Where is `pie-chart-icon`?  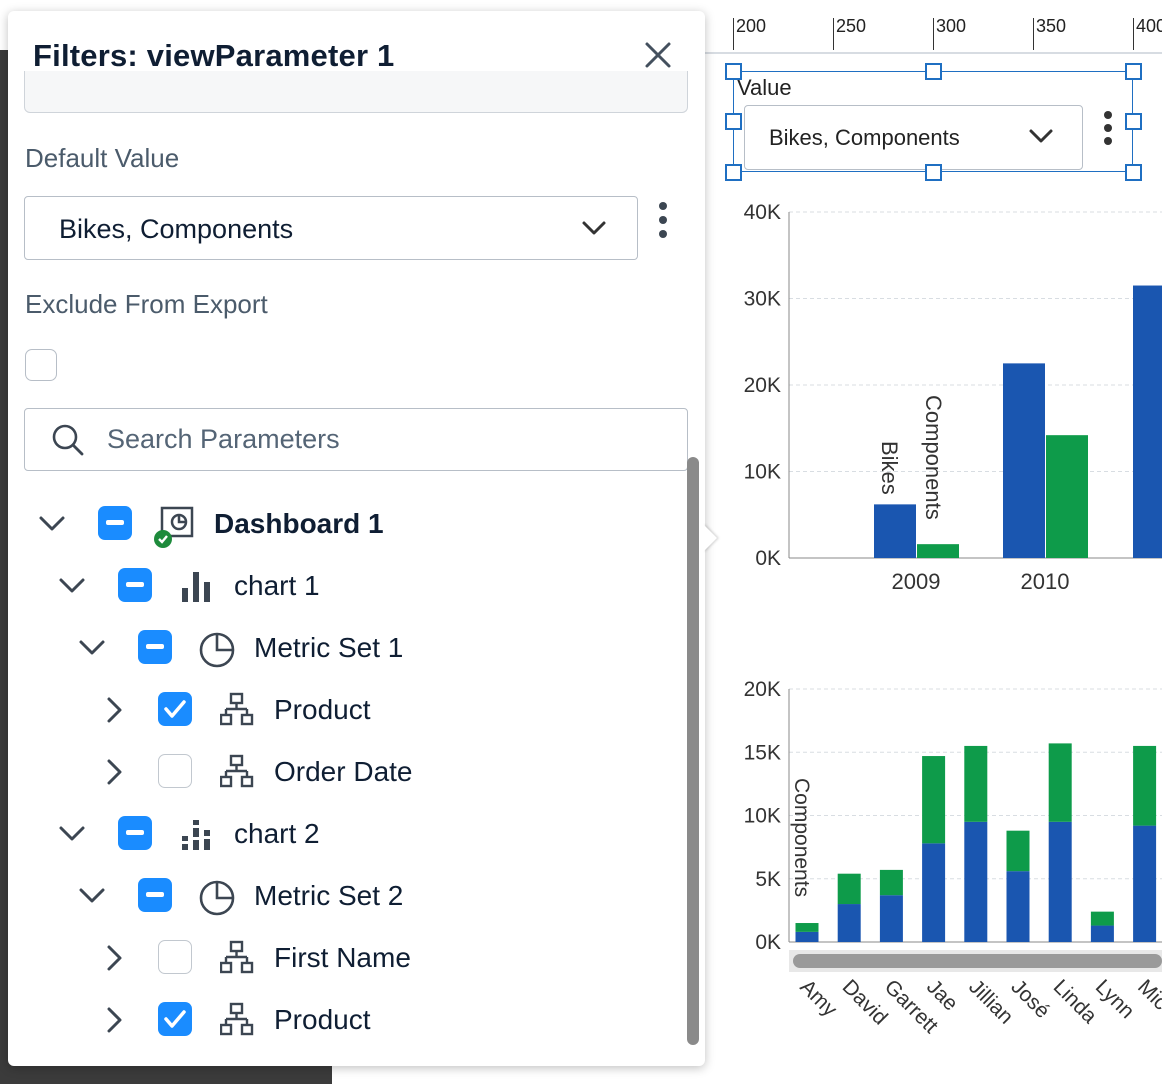
pie-chart-icon is located at coordinates (217, 650).